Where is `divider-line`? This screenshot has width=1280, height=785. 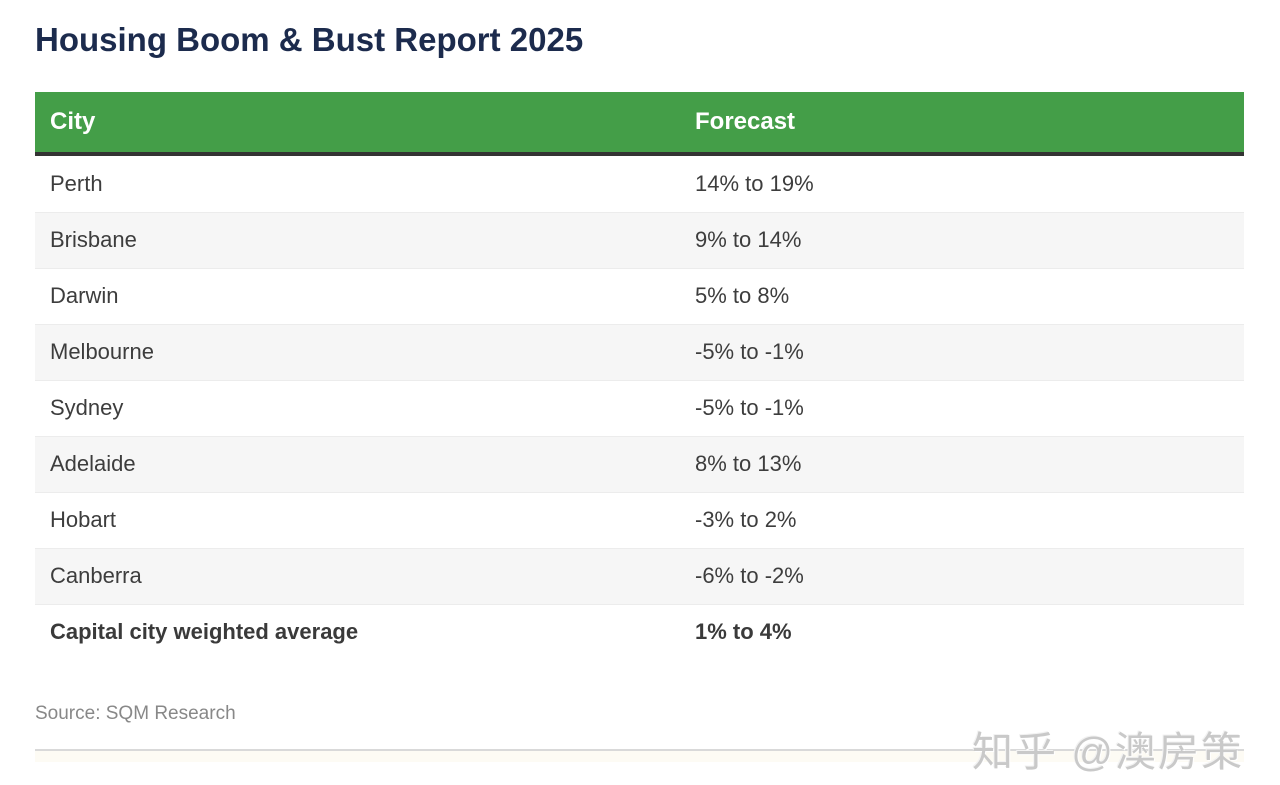
divider-line is located at coordinates (639, 749).